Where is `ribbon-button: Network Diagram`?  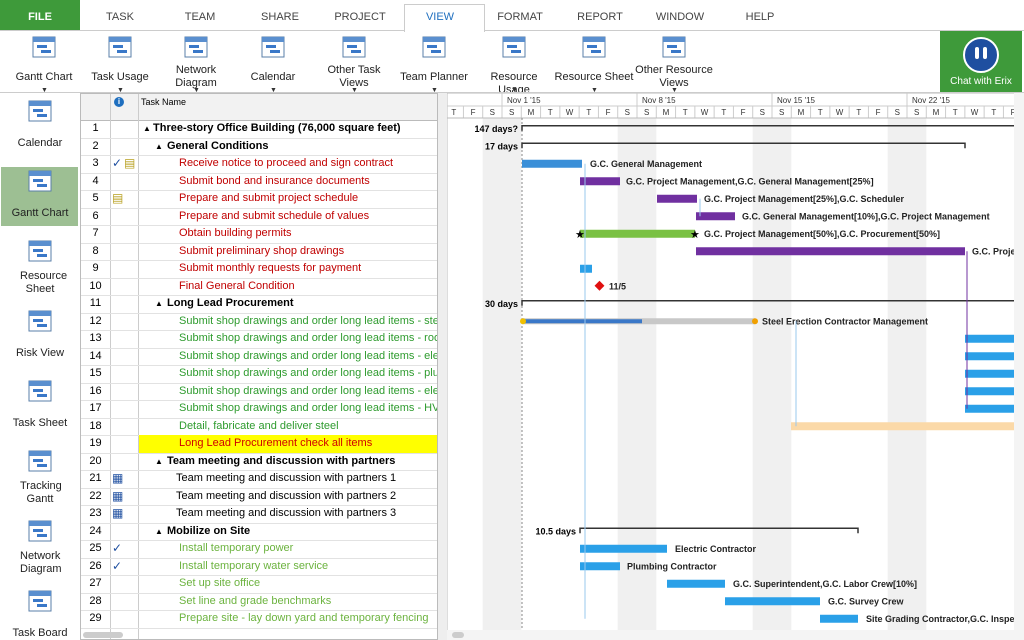 ribbon-button: Network Diagram is located at coordinates (196, 76).